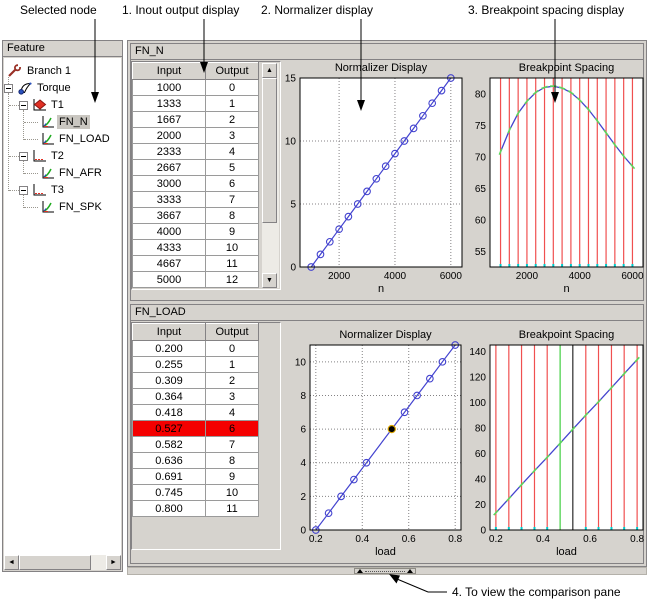  What do you see at coordinates (169, 87) in the screenshot?
I see `table-cell: 1000` at bounding box center [169, 87].